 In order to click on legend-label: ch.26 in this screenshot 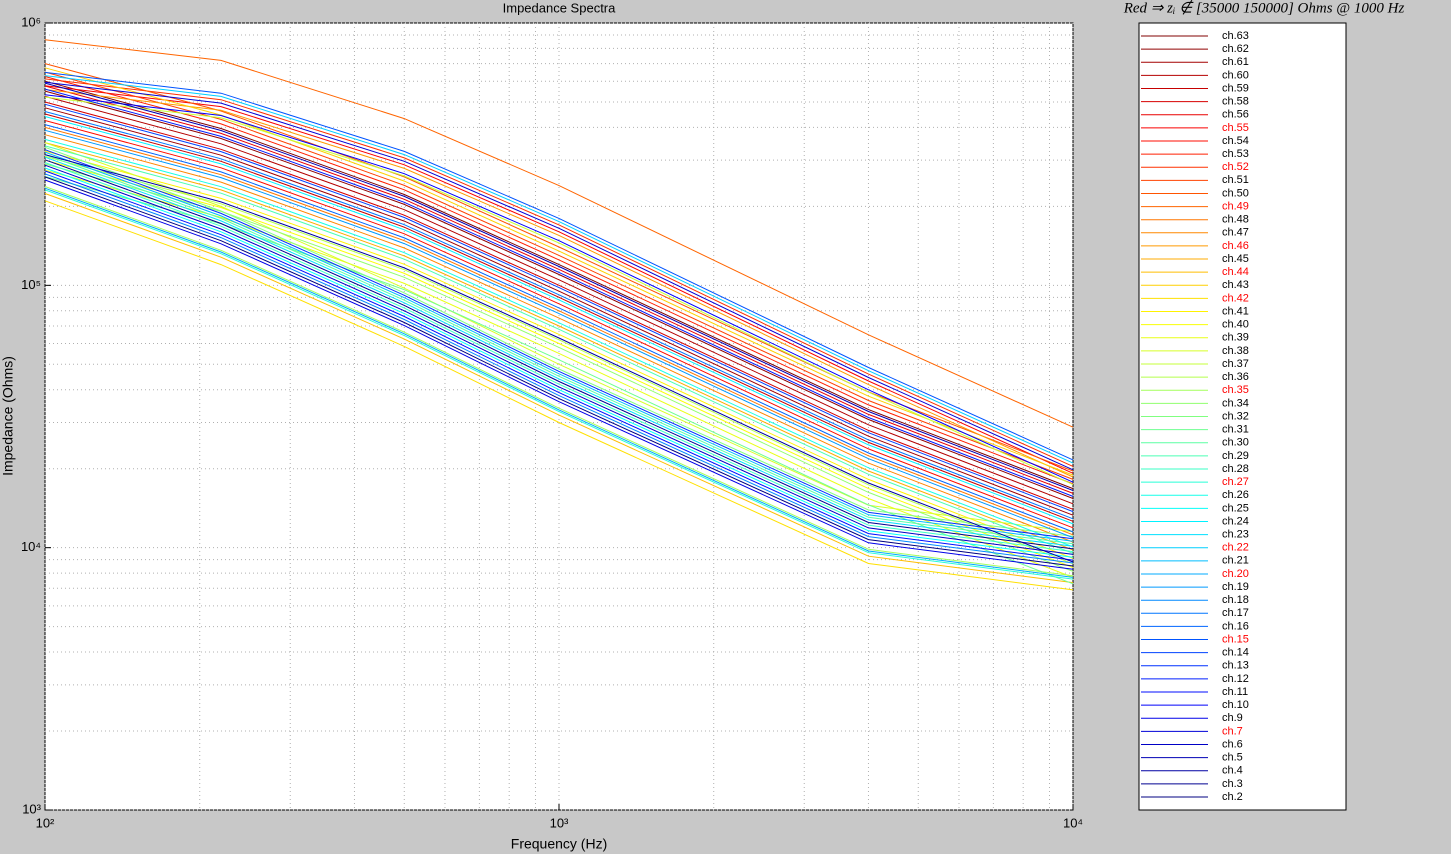, I will do `click(1235, 495)`.